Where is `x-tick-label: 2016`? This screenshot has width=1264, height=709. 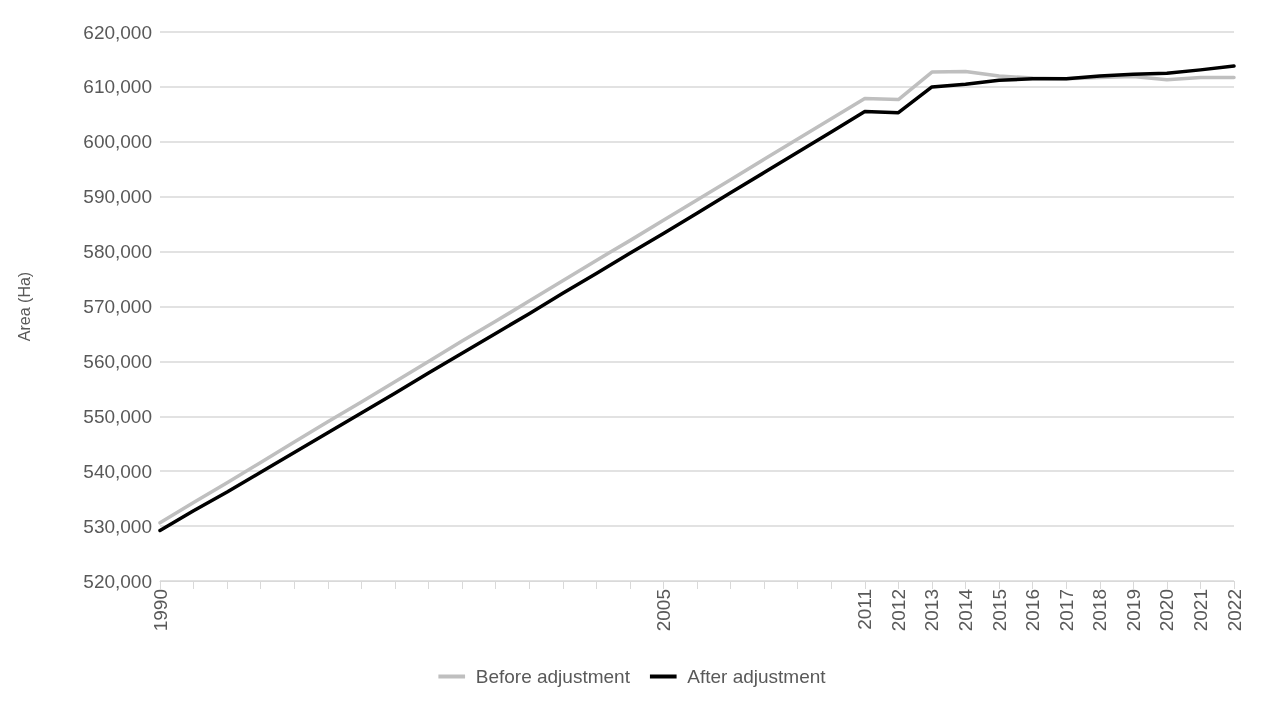
x-tick-label: 2016 is located at coordinates (1033, 610).